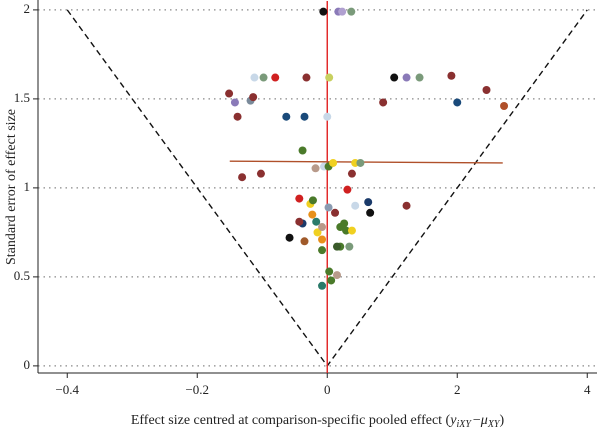 The height and width of the screenshot is (437, 600). Describe the element at coordinates (587, 389) in the screenshot. I see `x-tick-label: 4` at that location.